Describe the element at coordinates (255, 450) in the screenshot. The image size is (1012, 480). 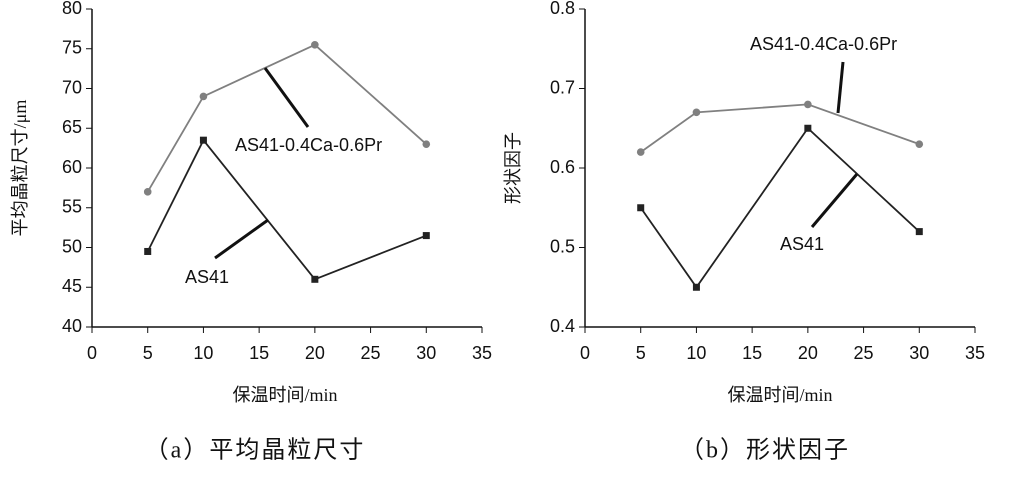
I see `caption: （a）平均晶粒尺寸` at that location.